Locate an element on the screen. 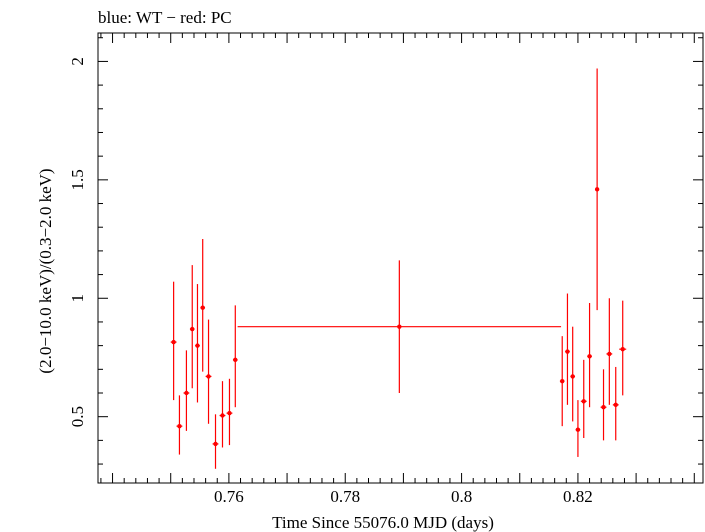 The width and height of the screenshot is (705, 532). y-axis-label: (2.0−10.0 keV)/(0.3−2.0 keV) is located at coordinates (45, 270).